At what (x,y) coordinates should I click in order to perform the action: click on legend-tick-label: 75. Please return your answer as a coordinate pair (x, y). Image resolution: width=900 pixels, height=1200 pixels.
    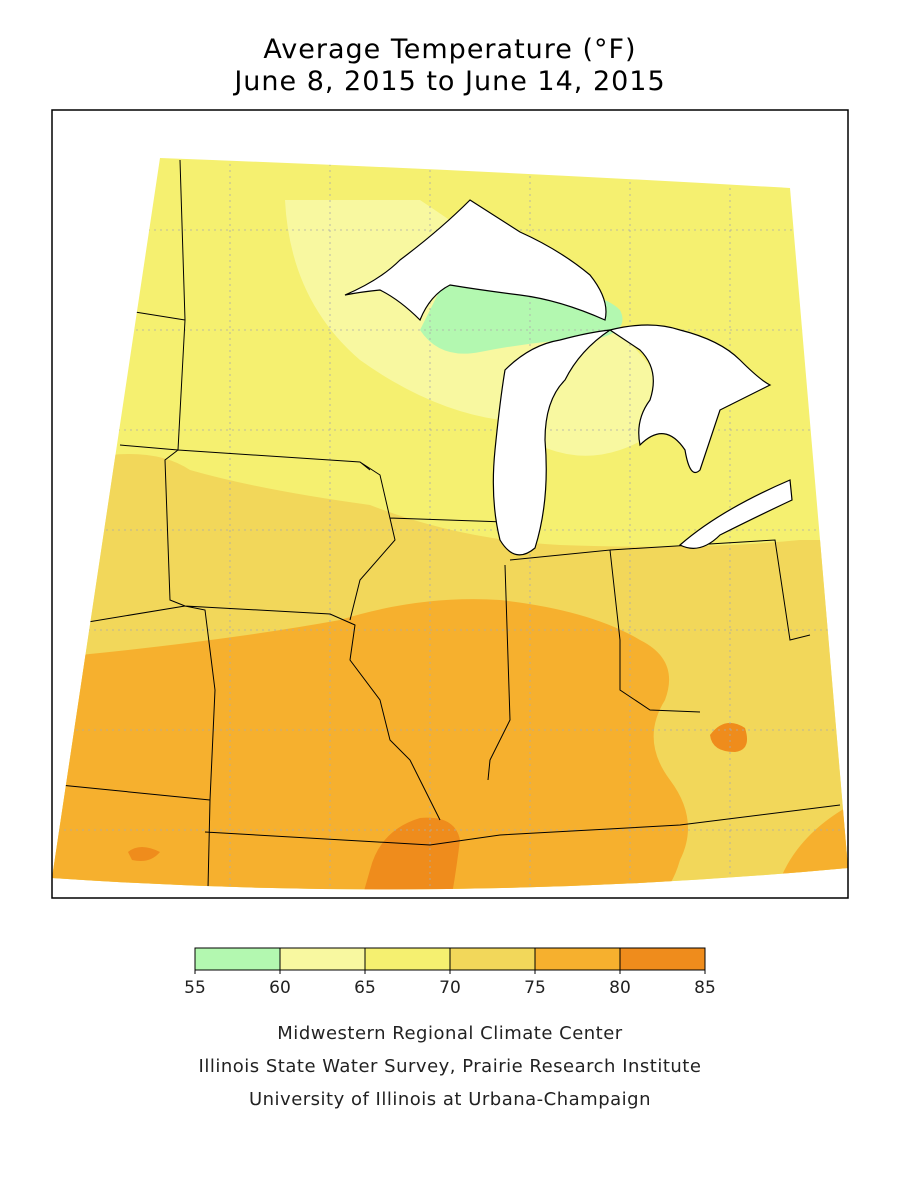
    Looking at the image, I should click on (535, 988).